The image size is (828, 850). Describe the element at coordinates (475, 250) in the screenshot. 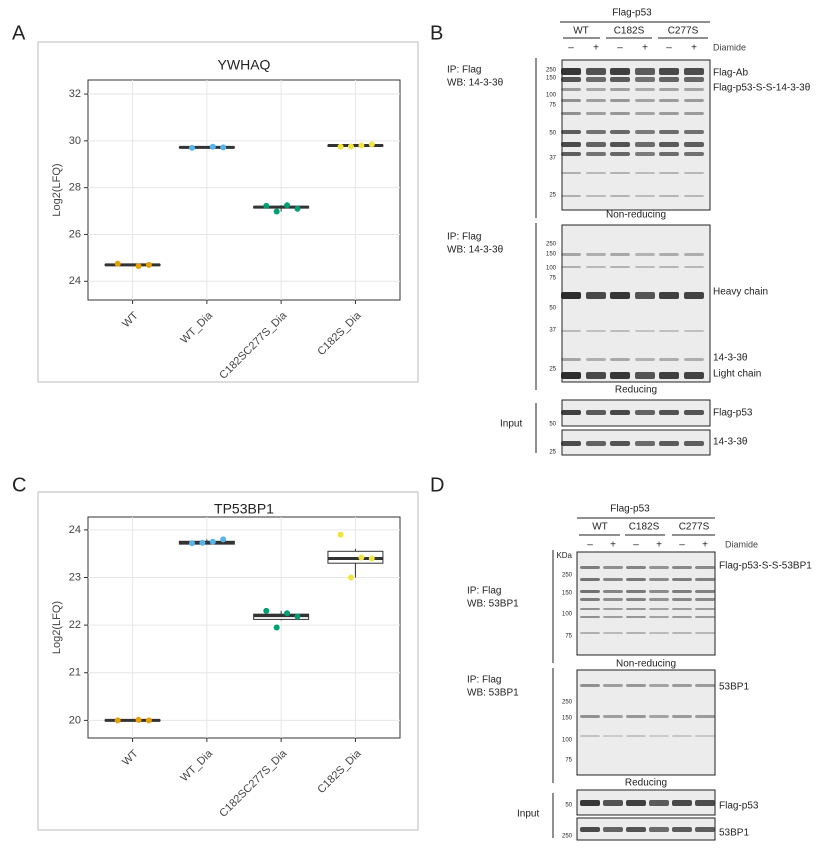

I see `wb-label: WB: 14-3-3θ` at that location.